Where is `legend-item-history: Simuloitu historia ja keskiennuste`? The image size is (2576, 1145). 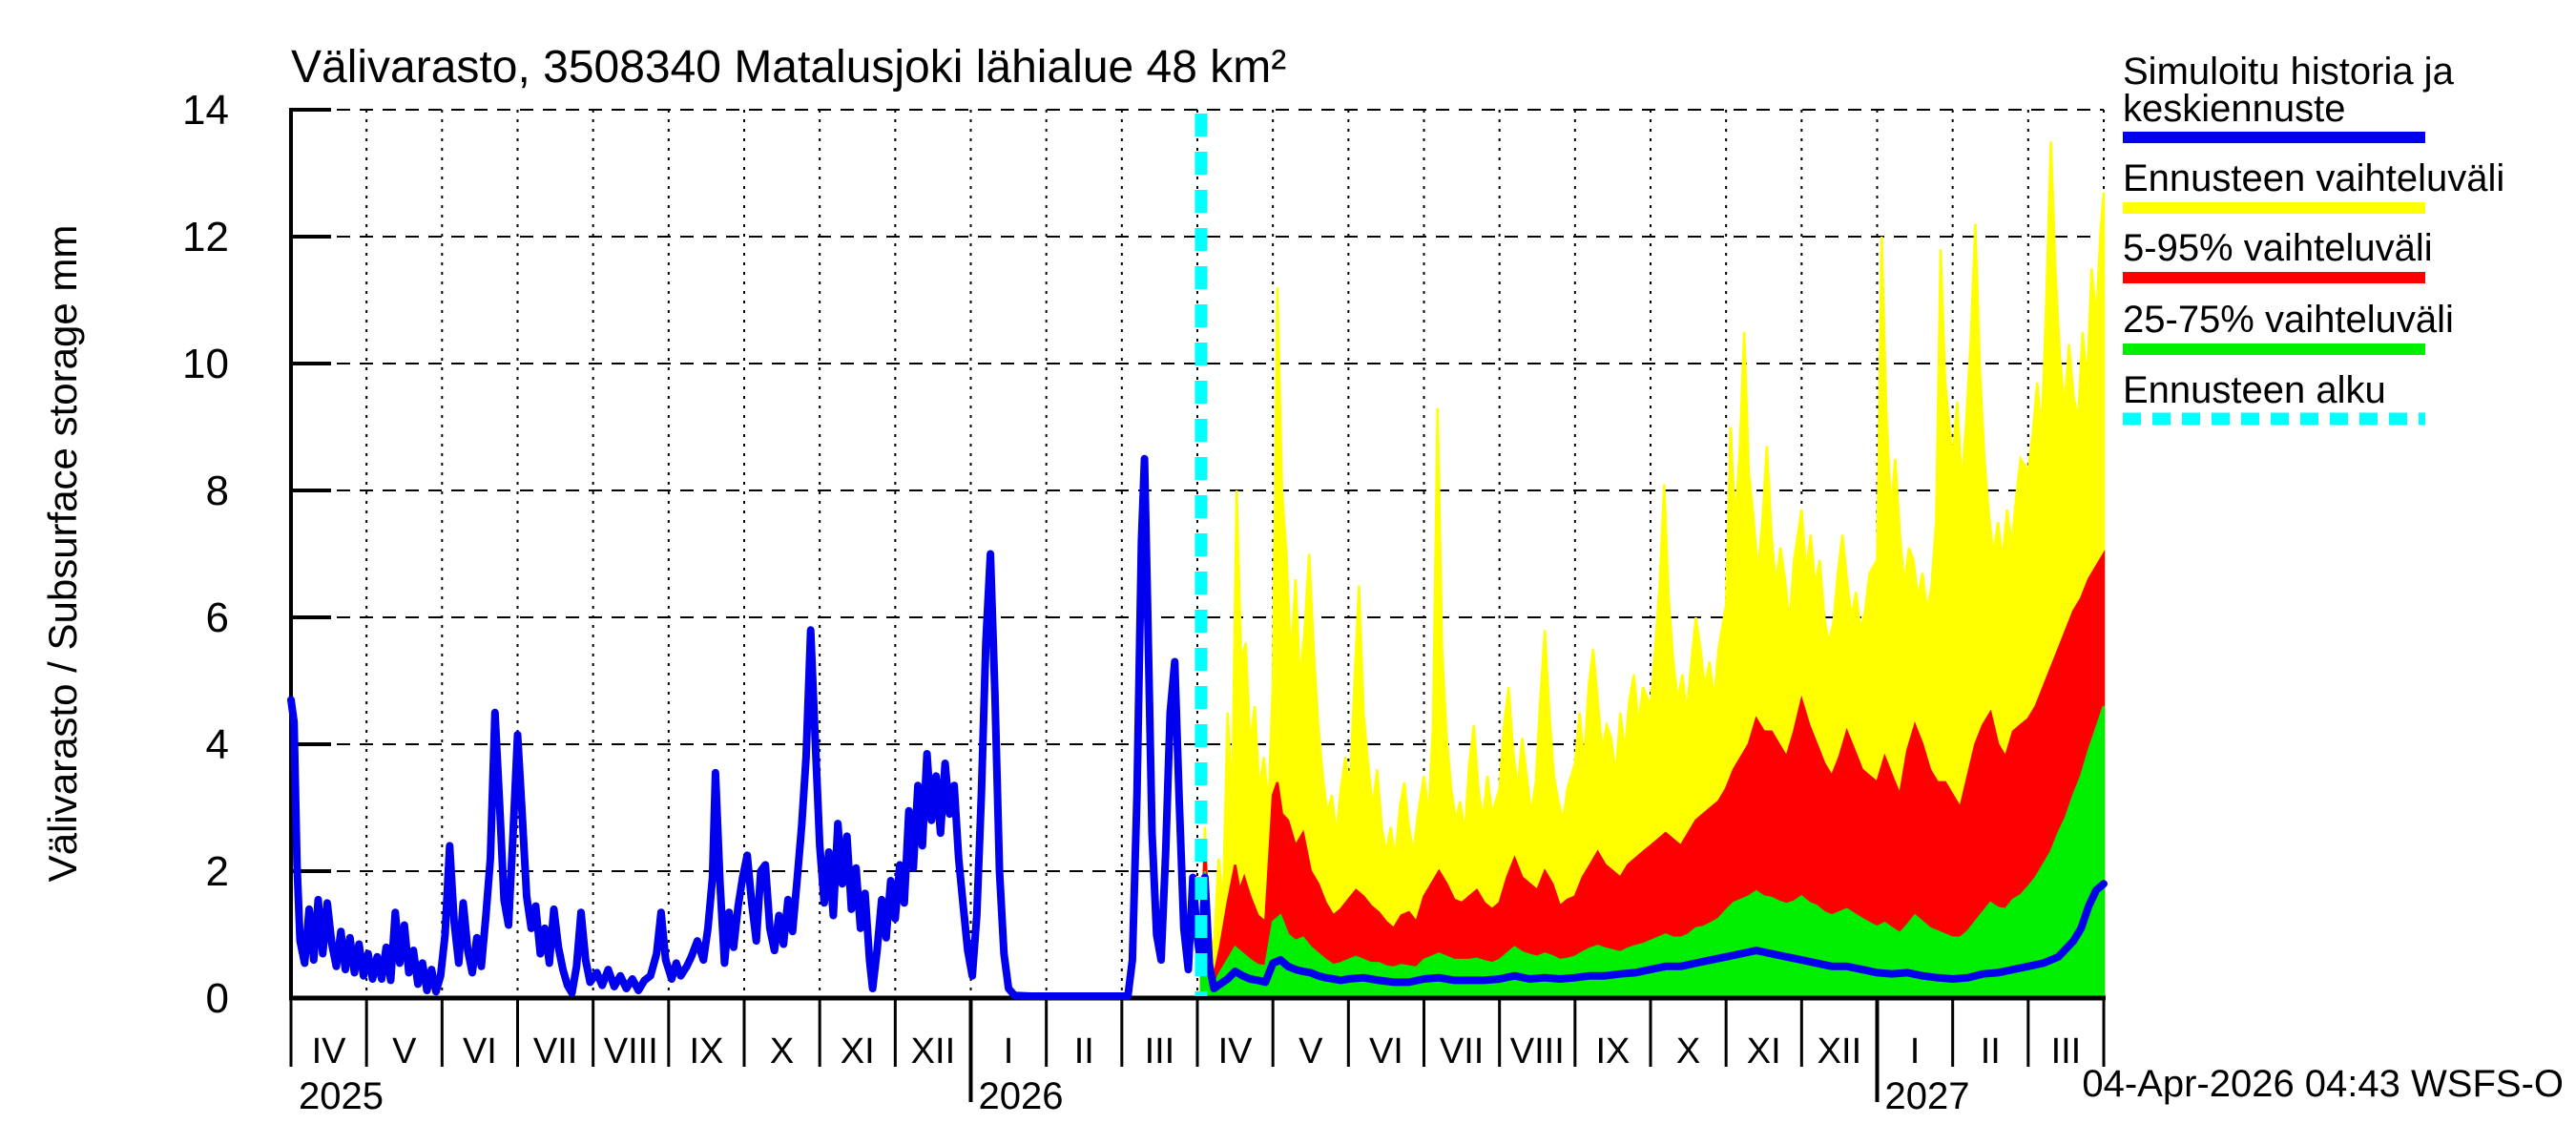 legend-item-history: Simuloitu historia ja keskiennuste is located at coordinates (2289, 97).